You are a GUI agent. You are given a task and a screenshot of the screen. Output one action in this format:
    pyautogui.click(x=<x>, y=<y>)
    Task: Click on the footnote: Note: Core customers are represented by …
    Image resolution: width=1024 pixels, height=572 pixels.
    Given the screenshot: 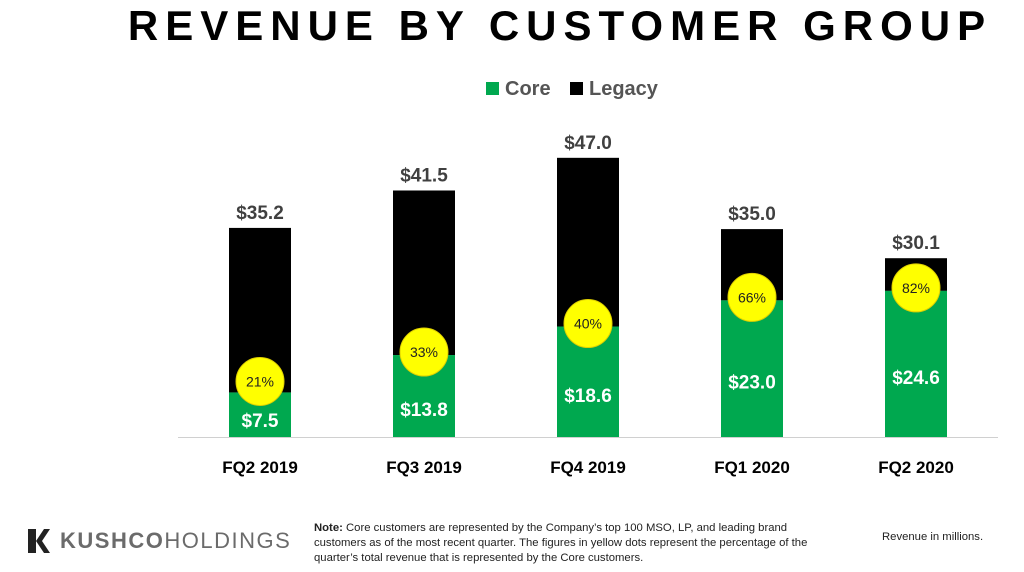 What is the action you would take?
    pyautogui.click(x=564, y=543)
    